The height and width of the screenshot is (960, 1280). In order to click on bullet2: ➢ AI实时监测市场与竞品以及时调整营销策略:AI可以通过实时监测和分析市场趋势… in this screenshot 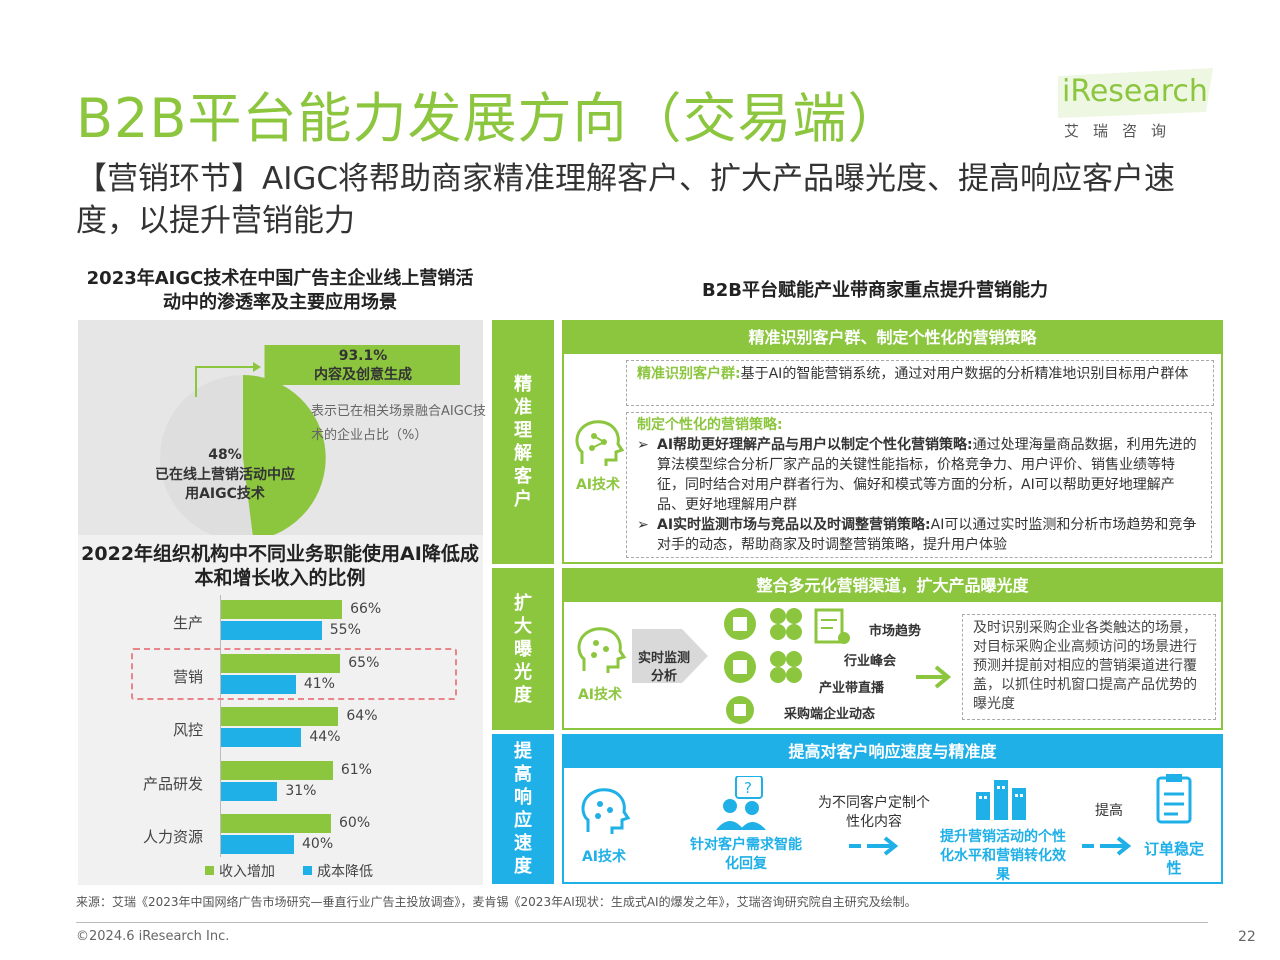, I will do `click(919, 535)`.